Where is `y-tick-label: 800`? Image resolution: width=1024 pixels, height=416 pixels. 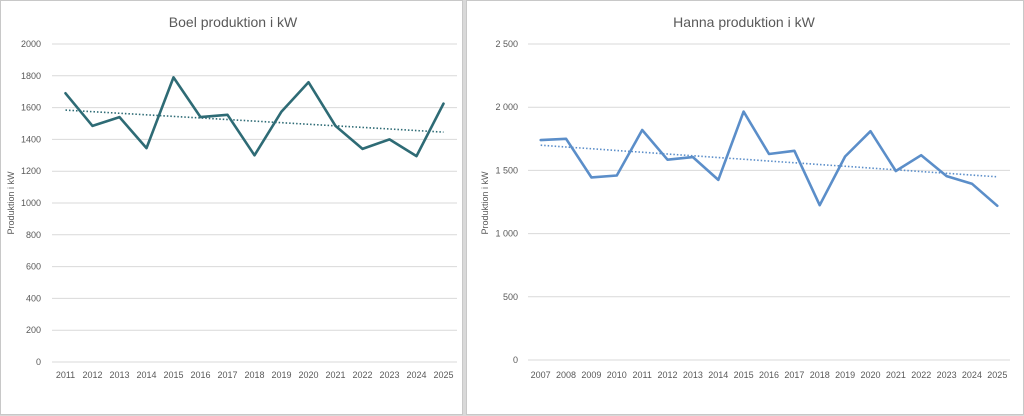
y-tick-label: 800 is located at coordinates (33, 235).